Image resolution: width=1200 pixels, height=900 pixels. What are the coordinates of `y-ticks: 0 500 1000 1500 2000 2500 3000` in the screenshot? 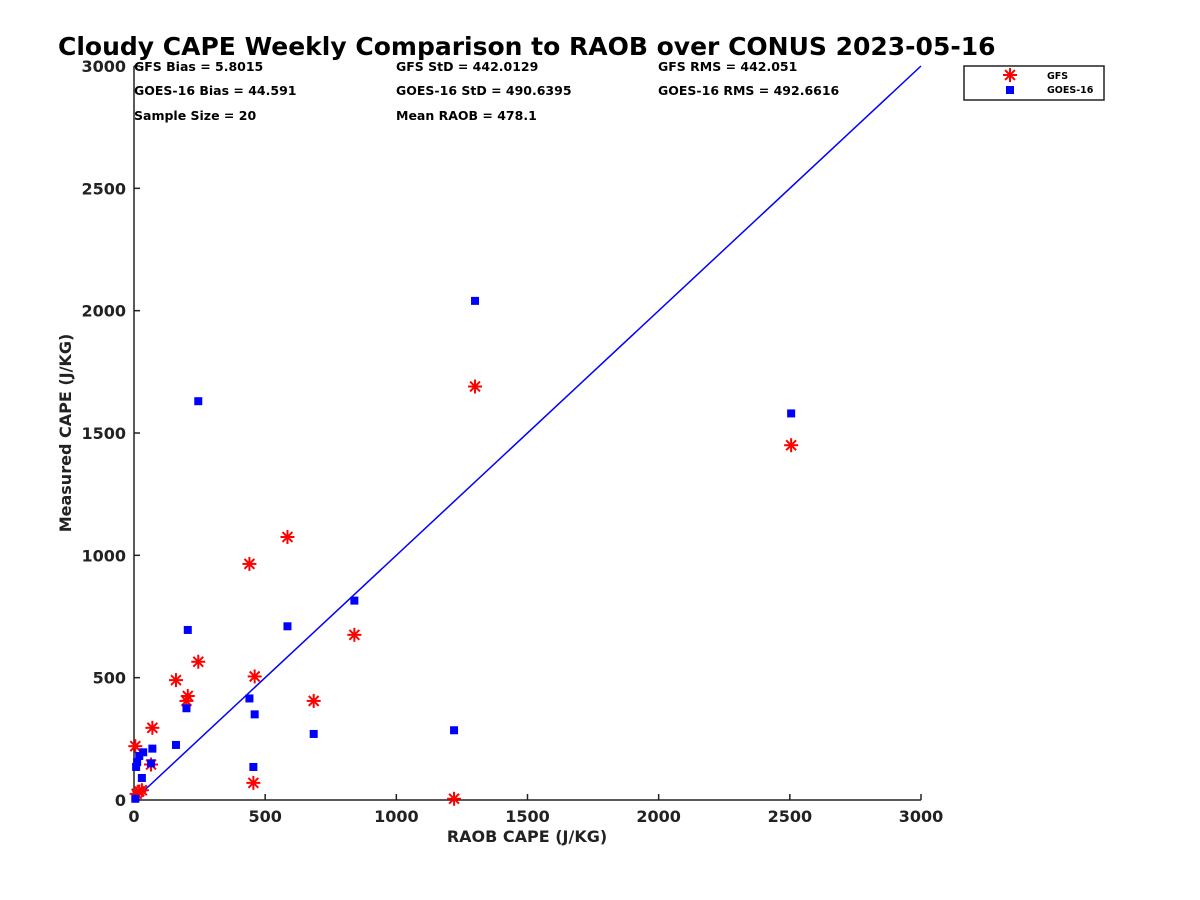 It's located at (110, 433).